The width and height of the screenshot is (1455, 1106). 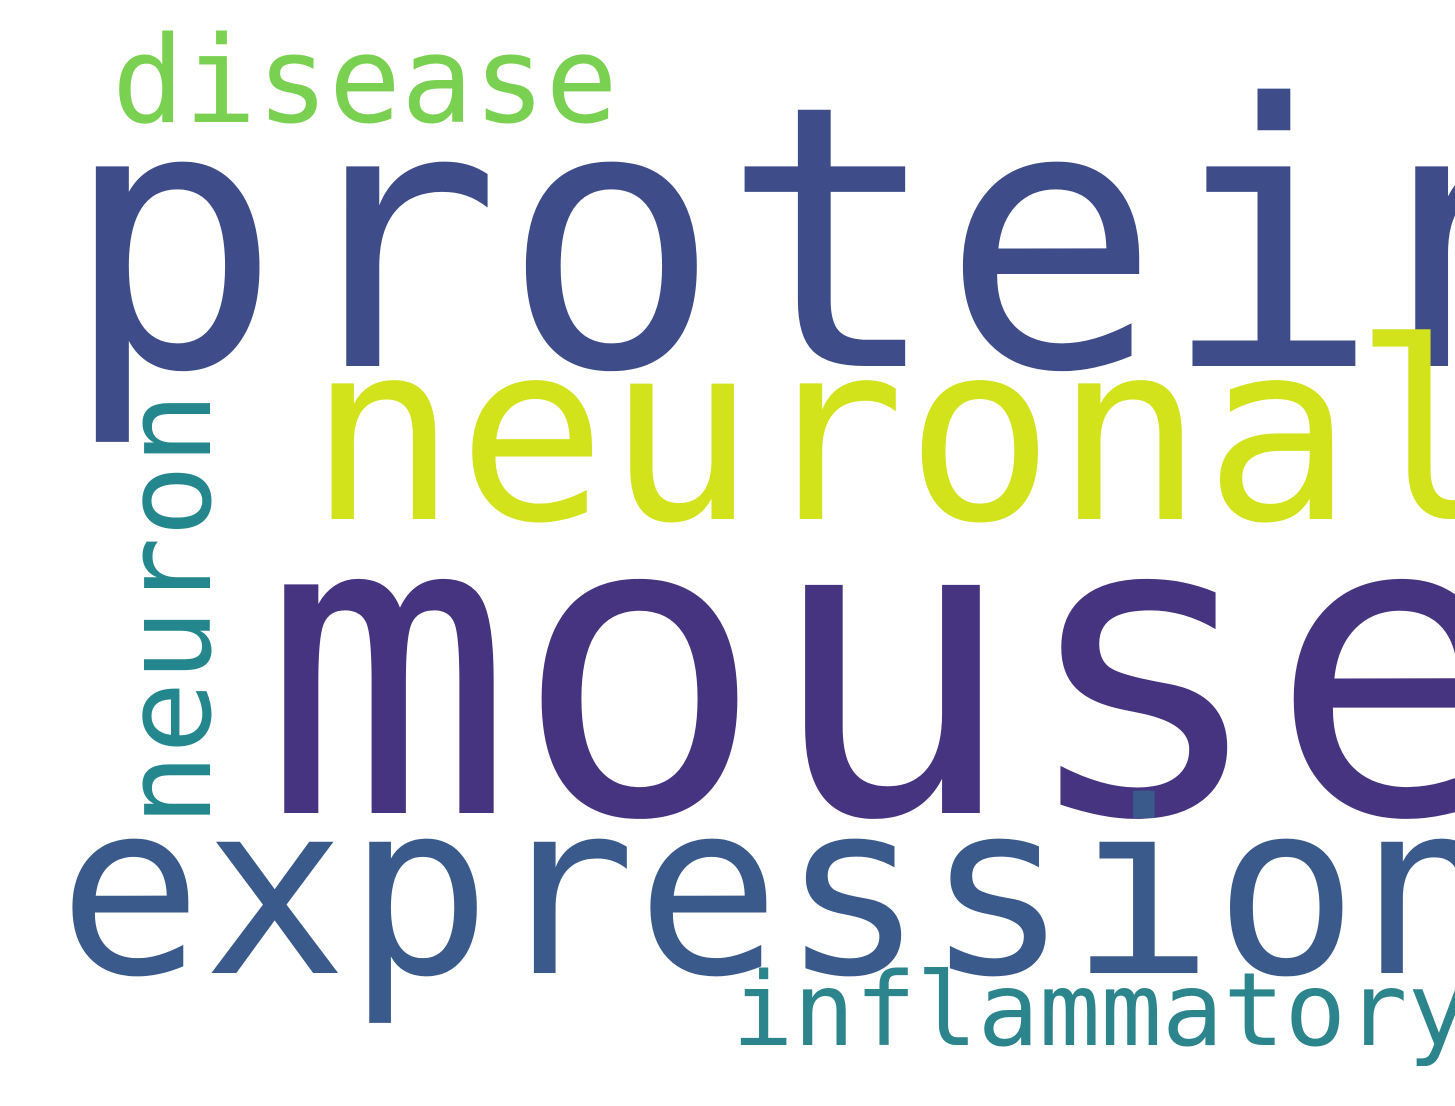 I want to click on word-inflammatory: inflammatory, so click(x=1093, y=1010).